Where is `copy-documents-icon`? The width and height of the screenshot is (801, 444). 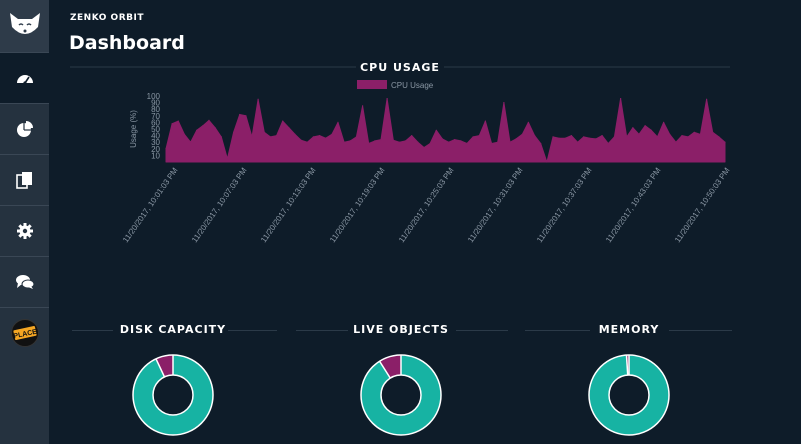
copy-documents-icon is located at coordinates (23, 180).